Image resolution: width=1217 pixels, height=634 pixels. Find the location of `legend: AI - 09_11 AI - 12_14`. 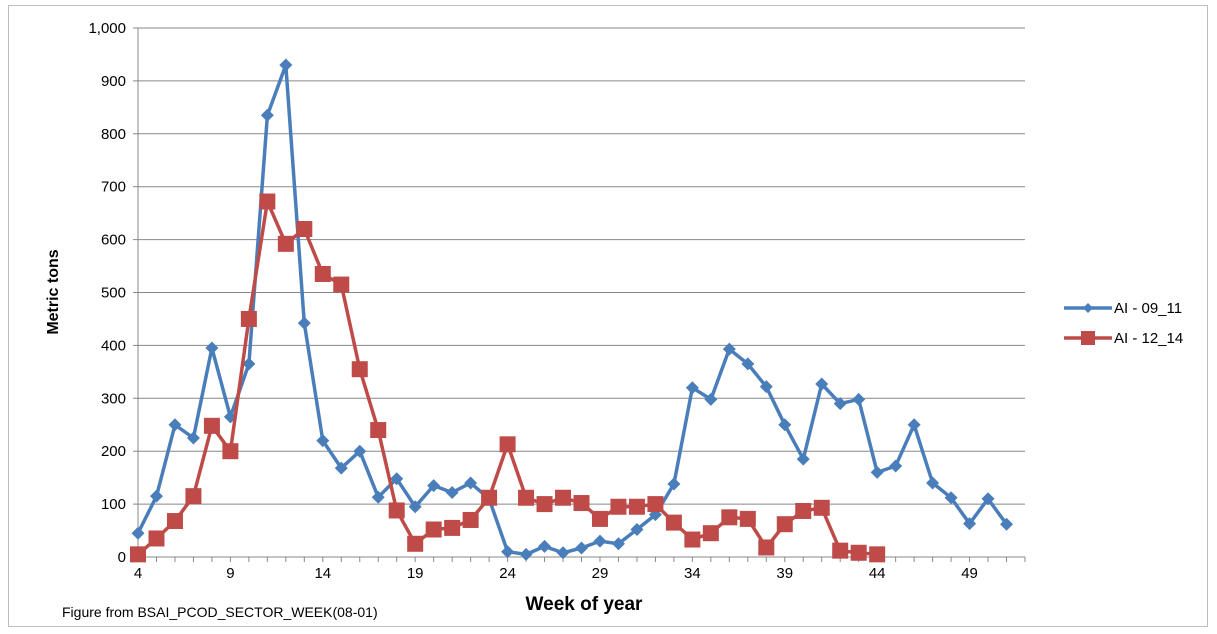

legend: AI - 09_11 AI - 12_14 is located at coordinates (1123, 323).